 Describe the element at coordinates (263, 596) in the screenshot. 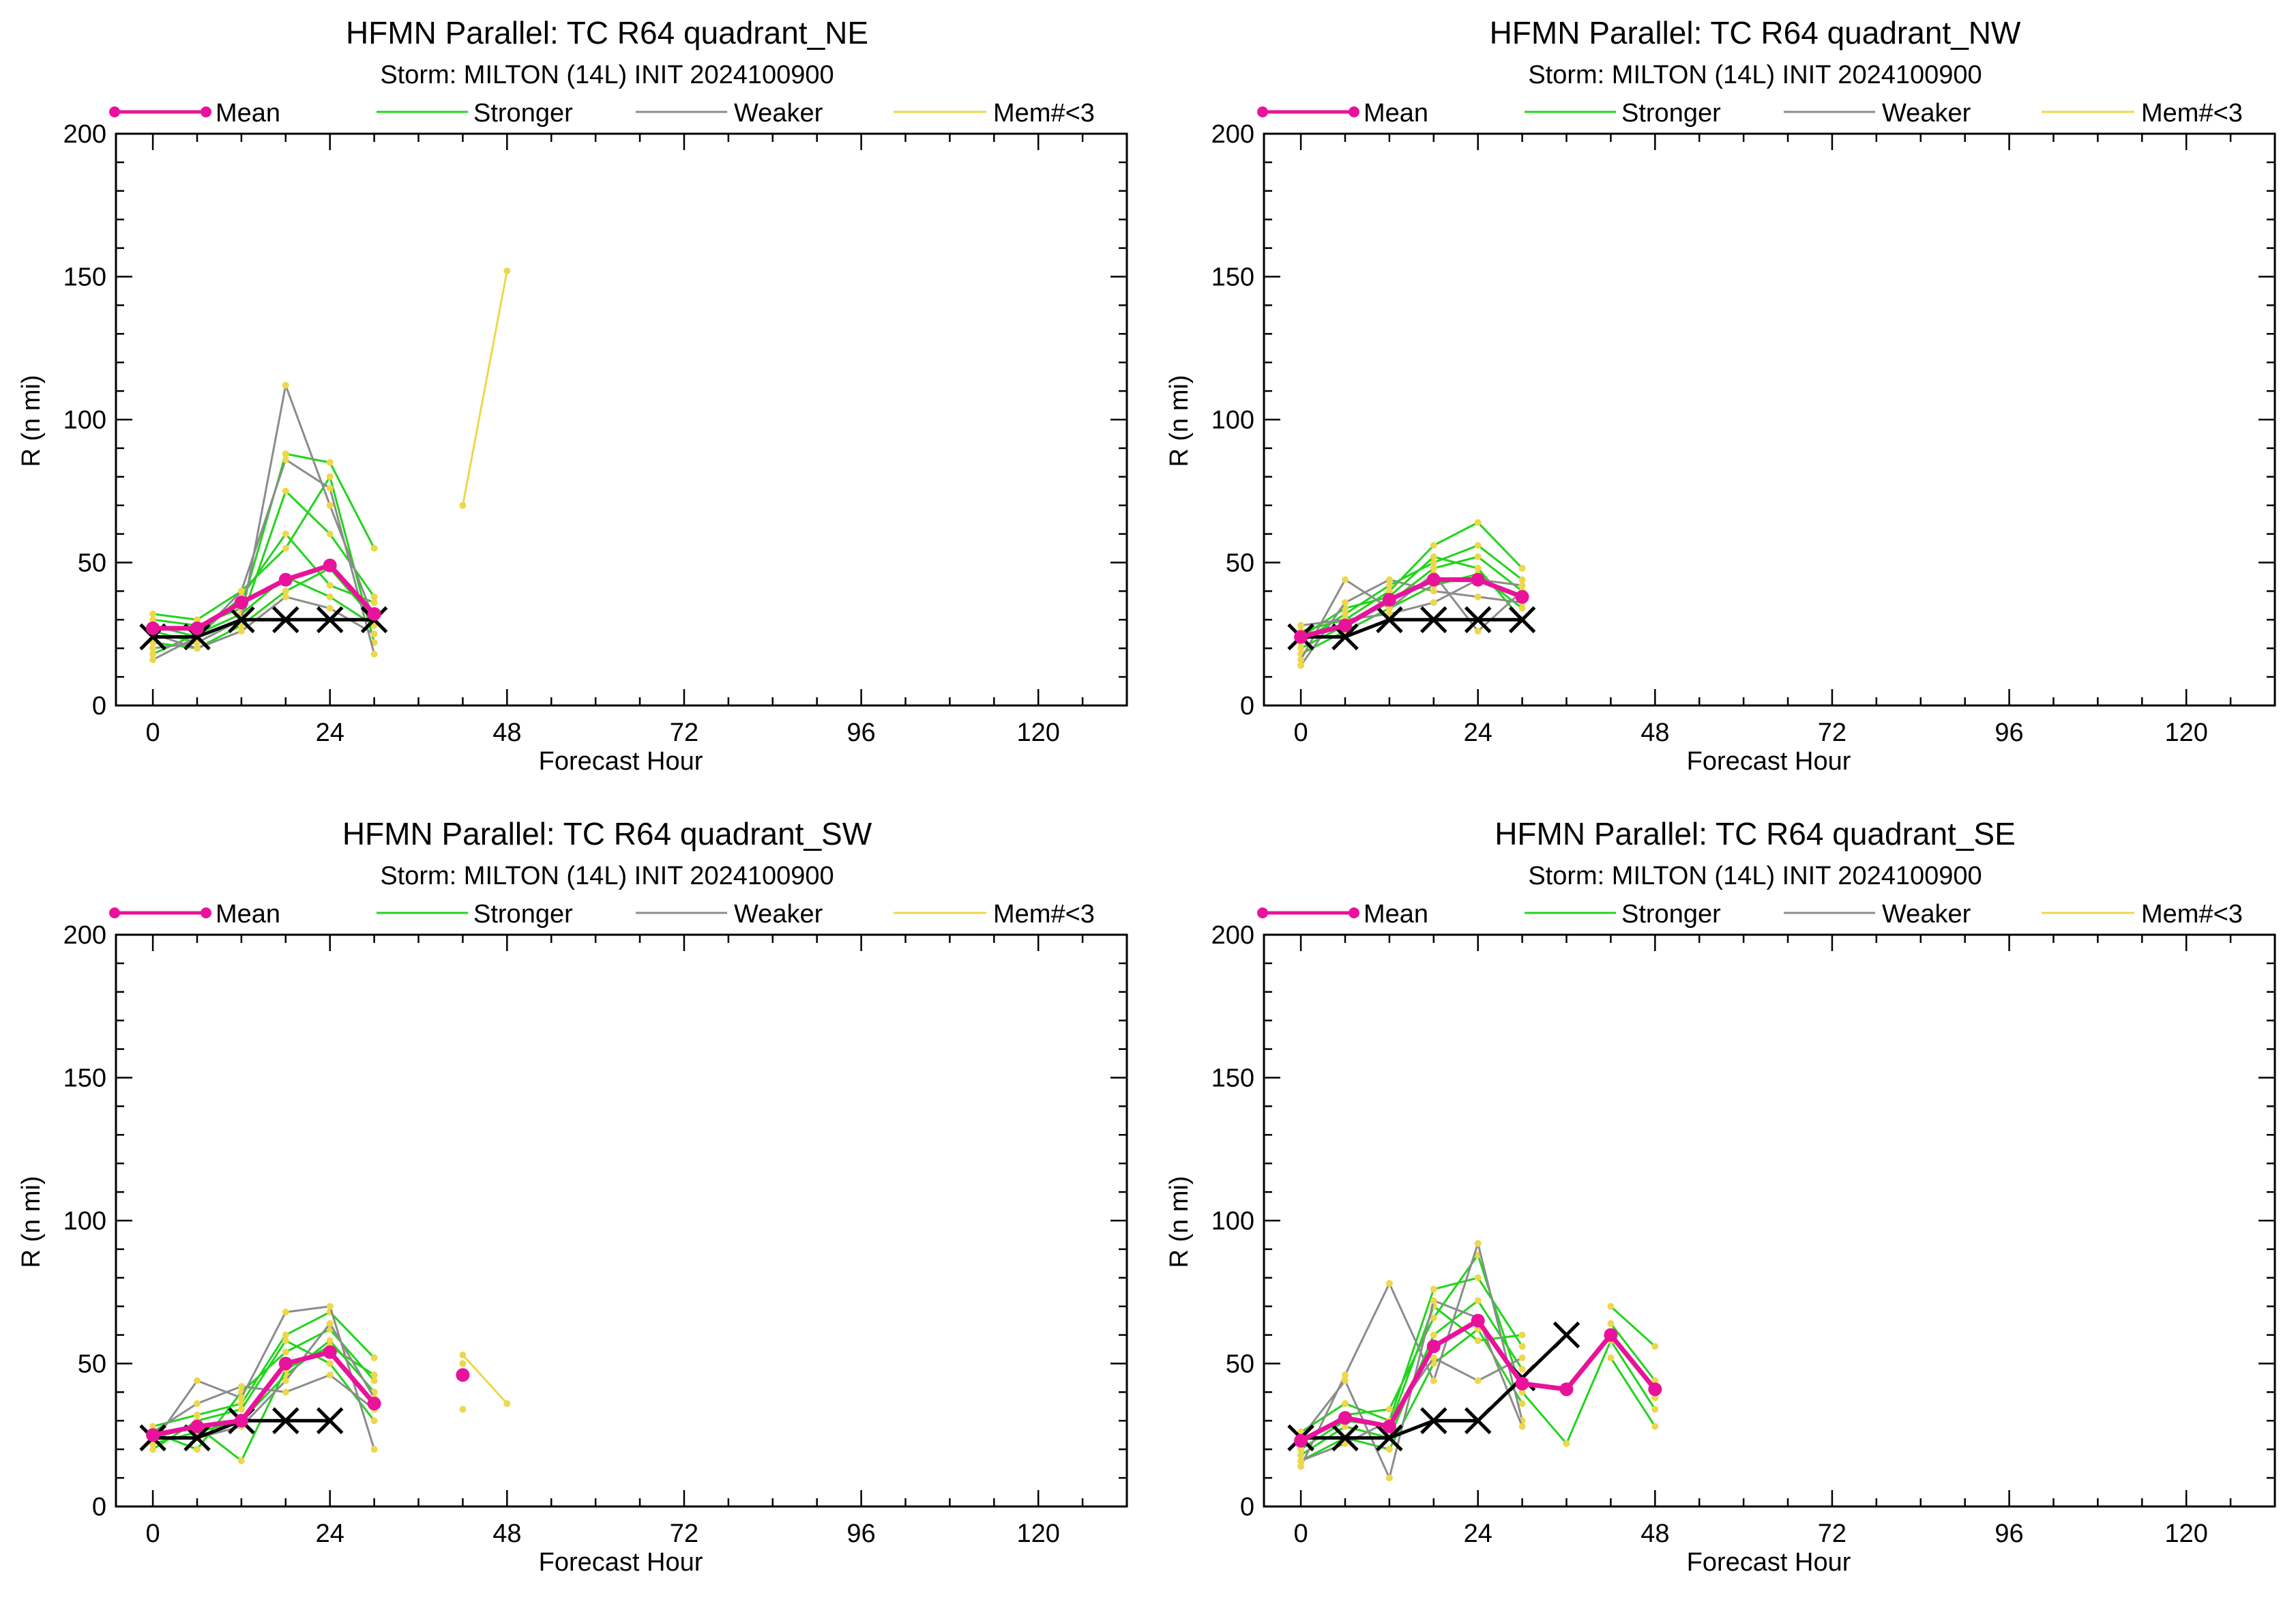

I see `mean-series` at that location.